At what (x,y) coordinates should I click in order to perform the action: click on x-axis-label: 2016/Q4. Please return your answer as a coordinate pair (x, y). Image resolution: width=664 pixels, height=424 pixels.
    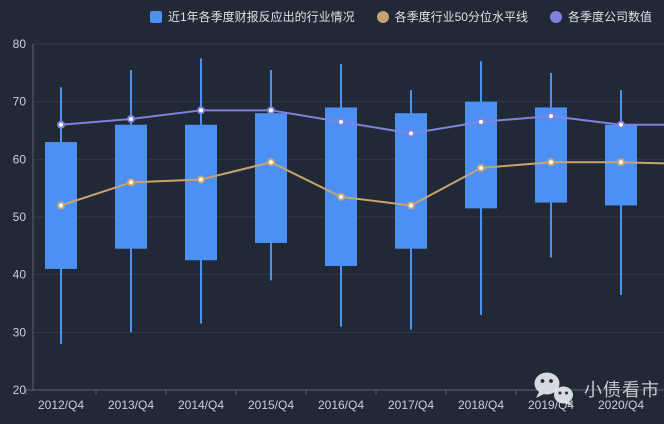
    Looking at the image, I should click on (341, 405).